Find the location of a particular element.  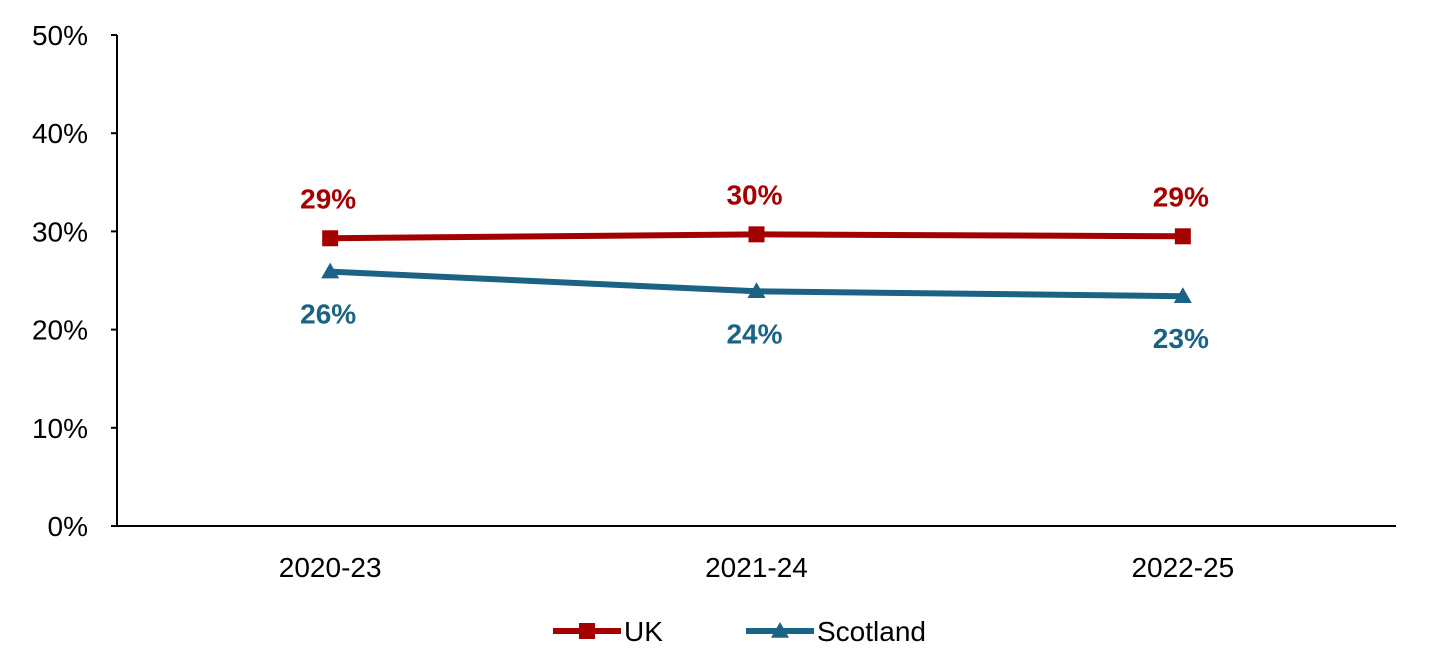

data-label: 26% is located at coordinates (328, 314).